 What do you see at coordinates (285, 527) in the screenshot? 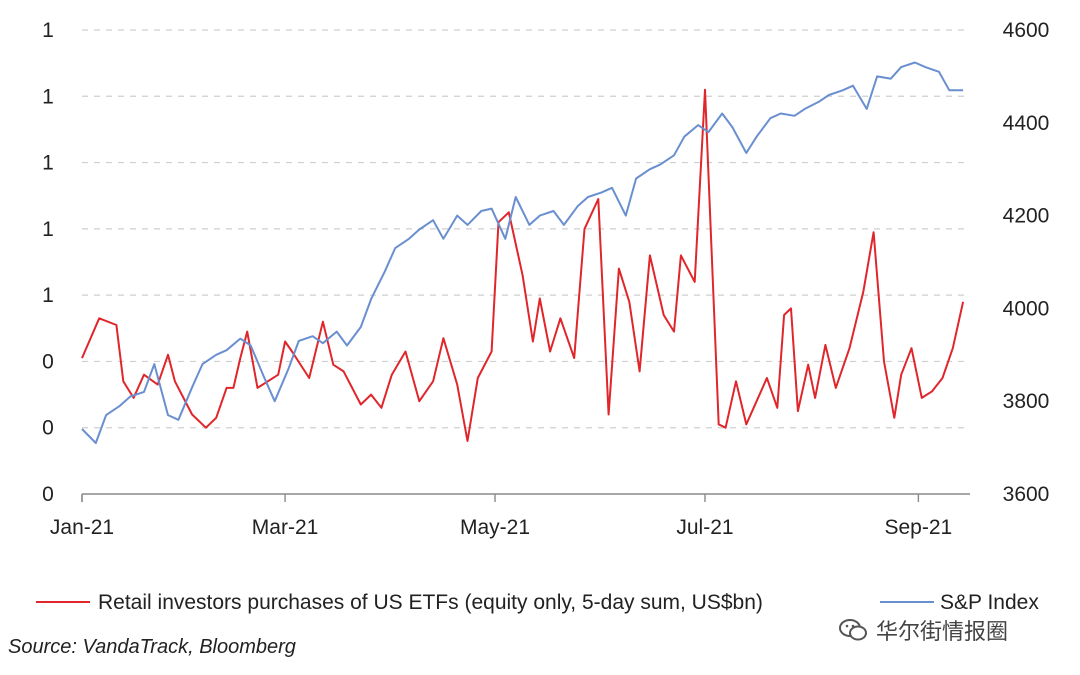
I see `x-tick-label: Mar-21` at bounding box center [285, 527].